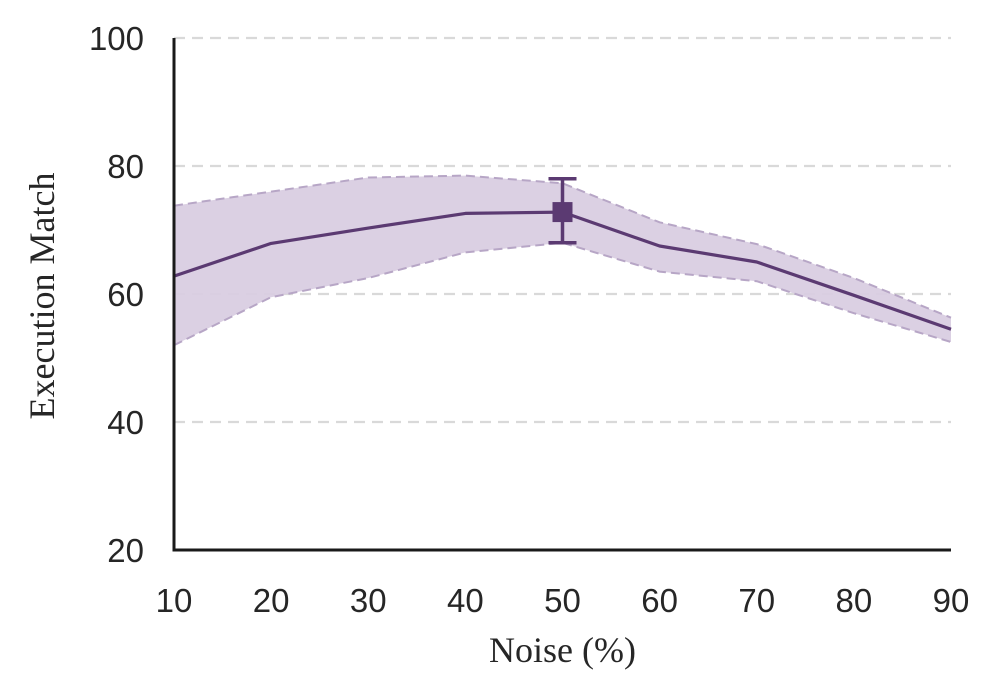  I want to click on x-tick-label-20: 20, so click(271, 600).